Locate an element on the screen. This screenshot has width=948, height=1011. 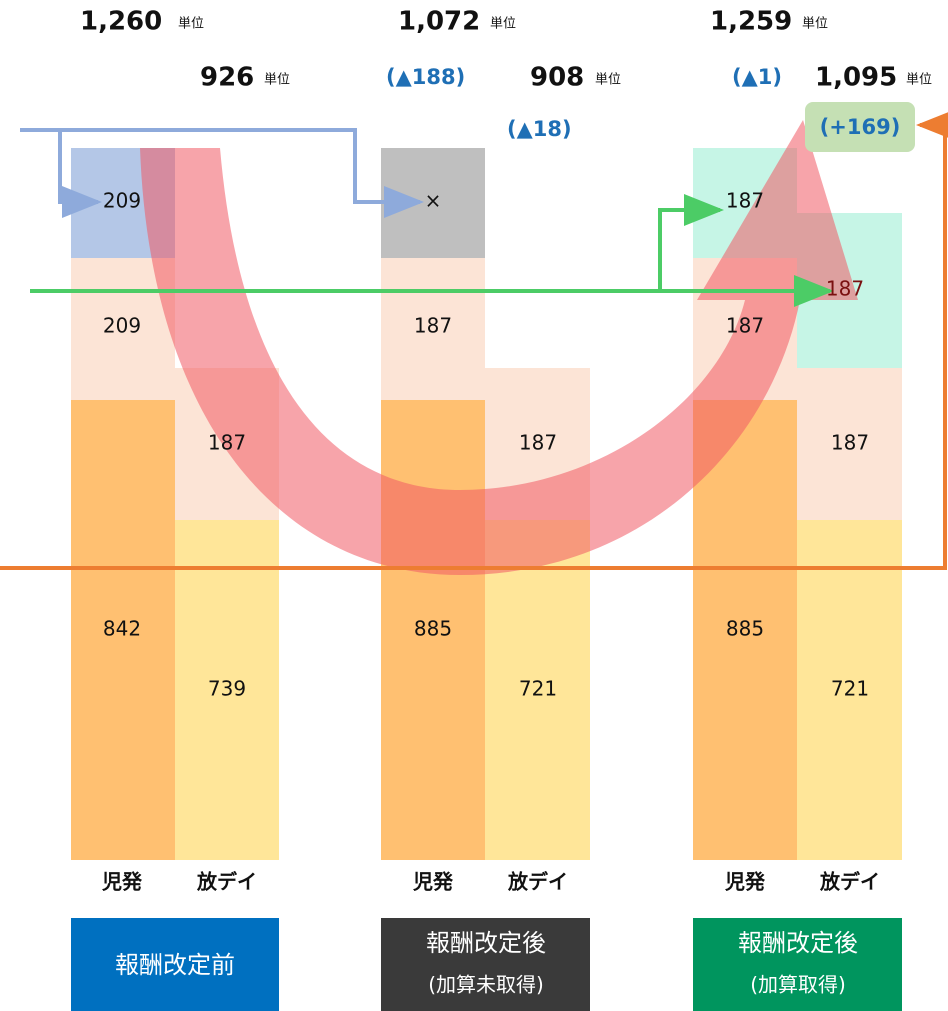
segment-label: 739 is located at coordinates (227, 689).